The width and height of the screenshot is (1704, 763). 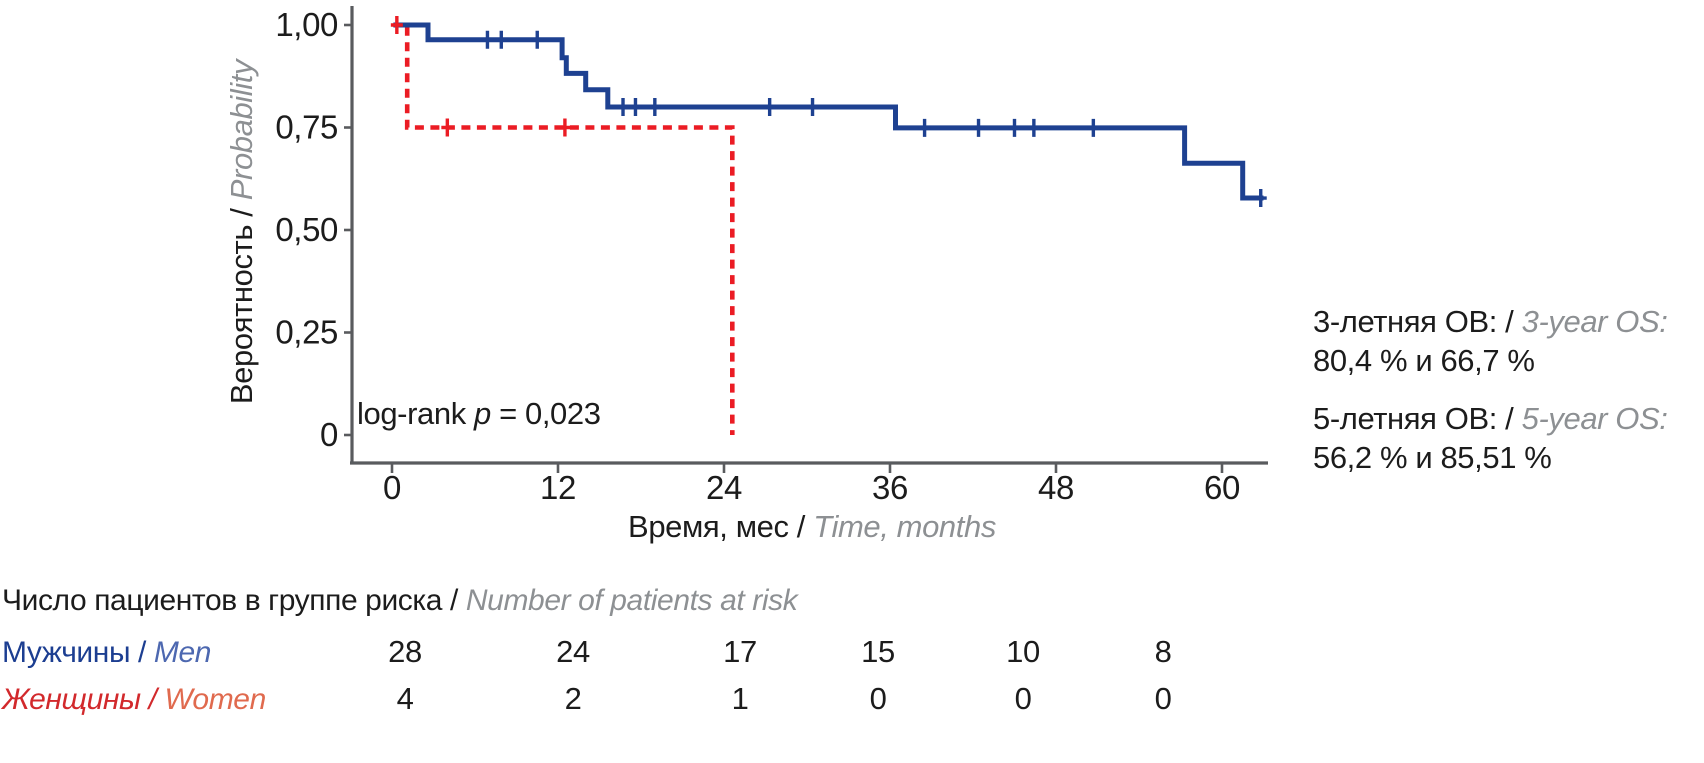 I want to click on os-5yr-values: 56,2 % и 85,51 %, so click(x=1432, y=457).